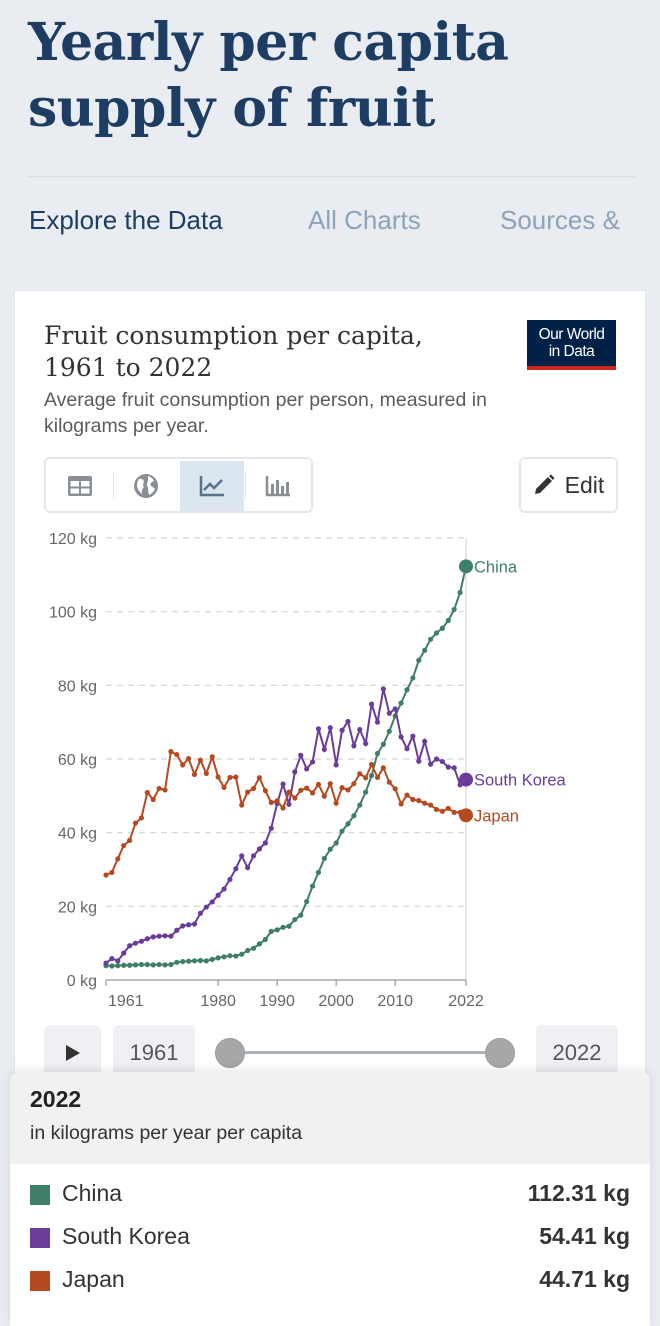 The image size is (660, 1326). Describe the element at coordinates (77, 907) in the screenshot. I see `y-tick-label: 20 kg` at that location.